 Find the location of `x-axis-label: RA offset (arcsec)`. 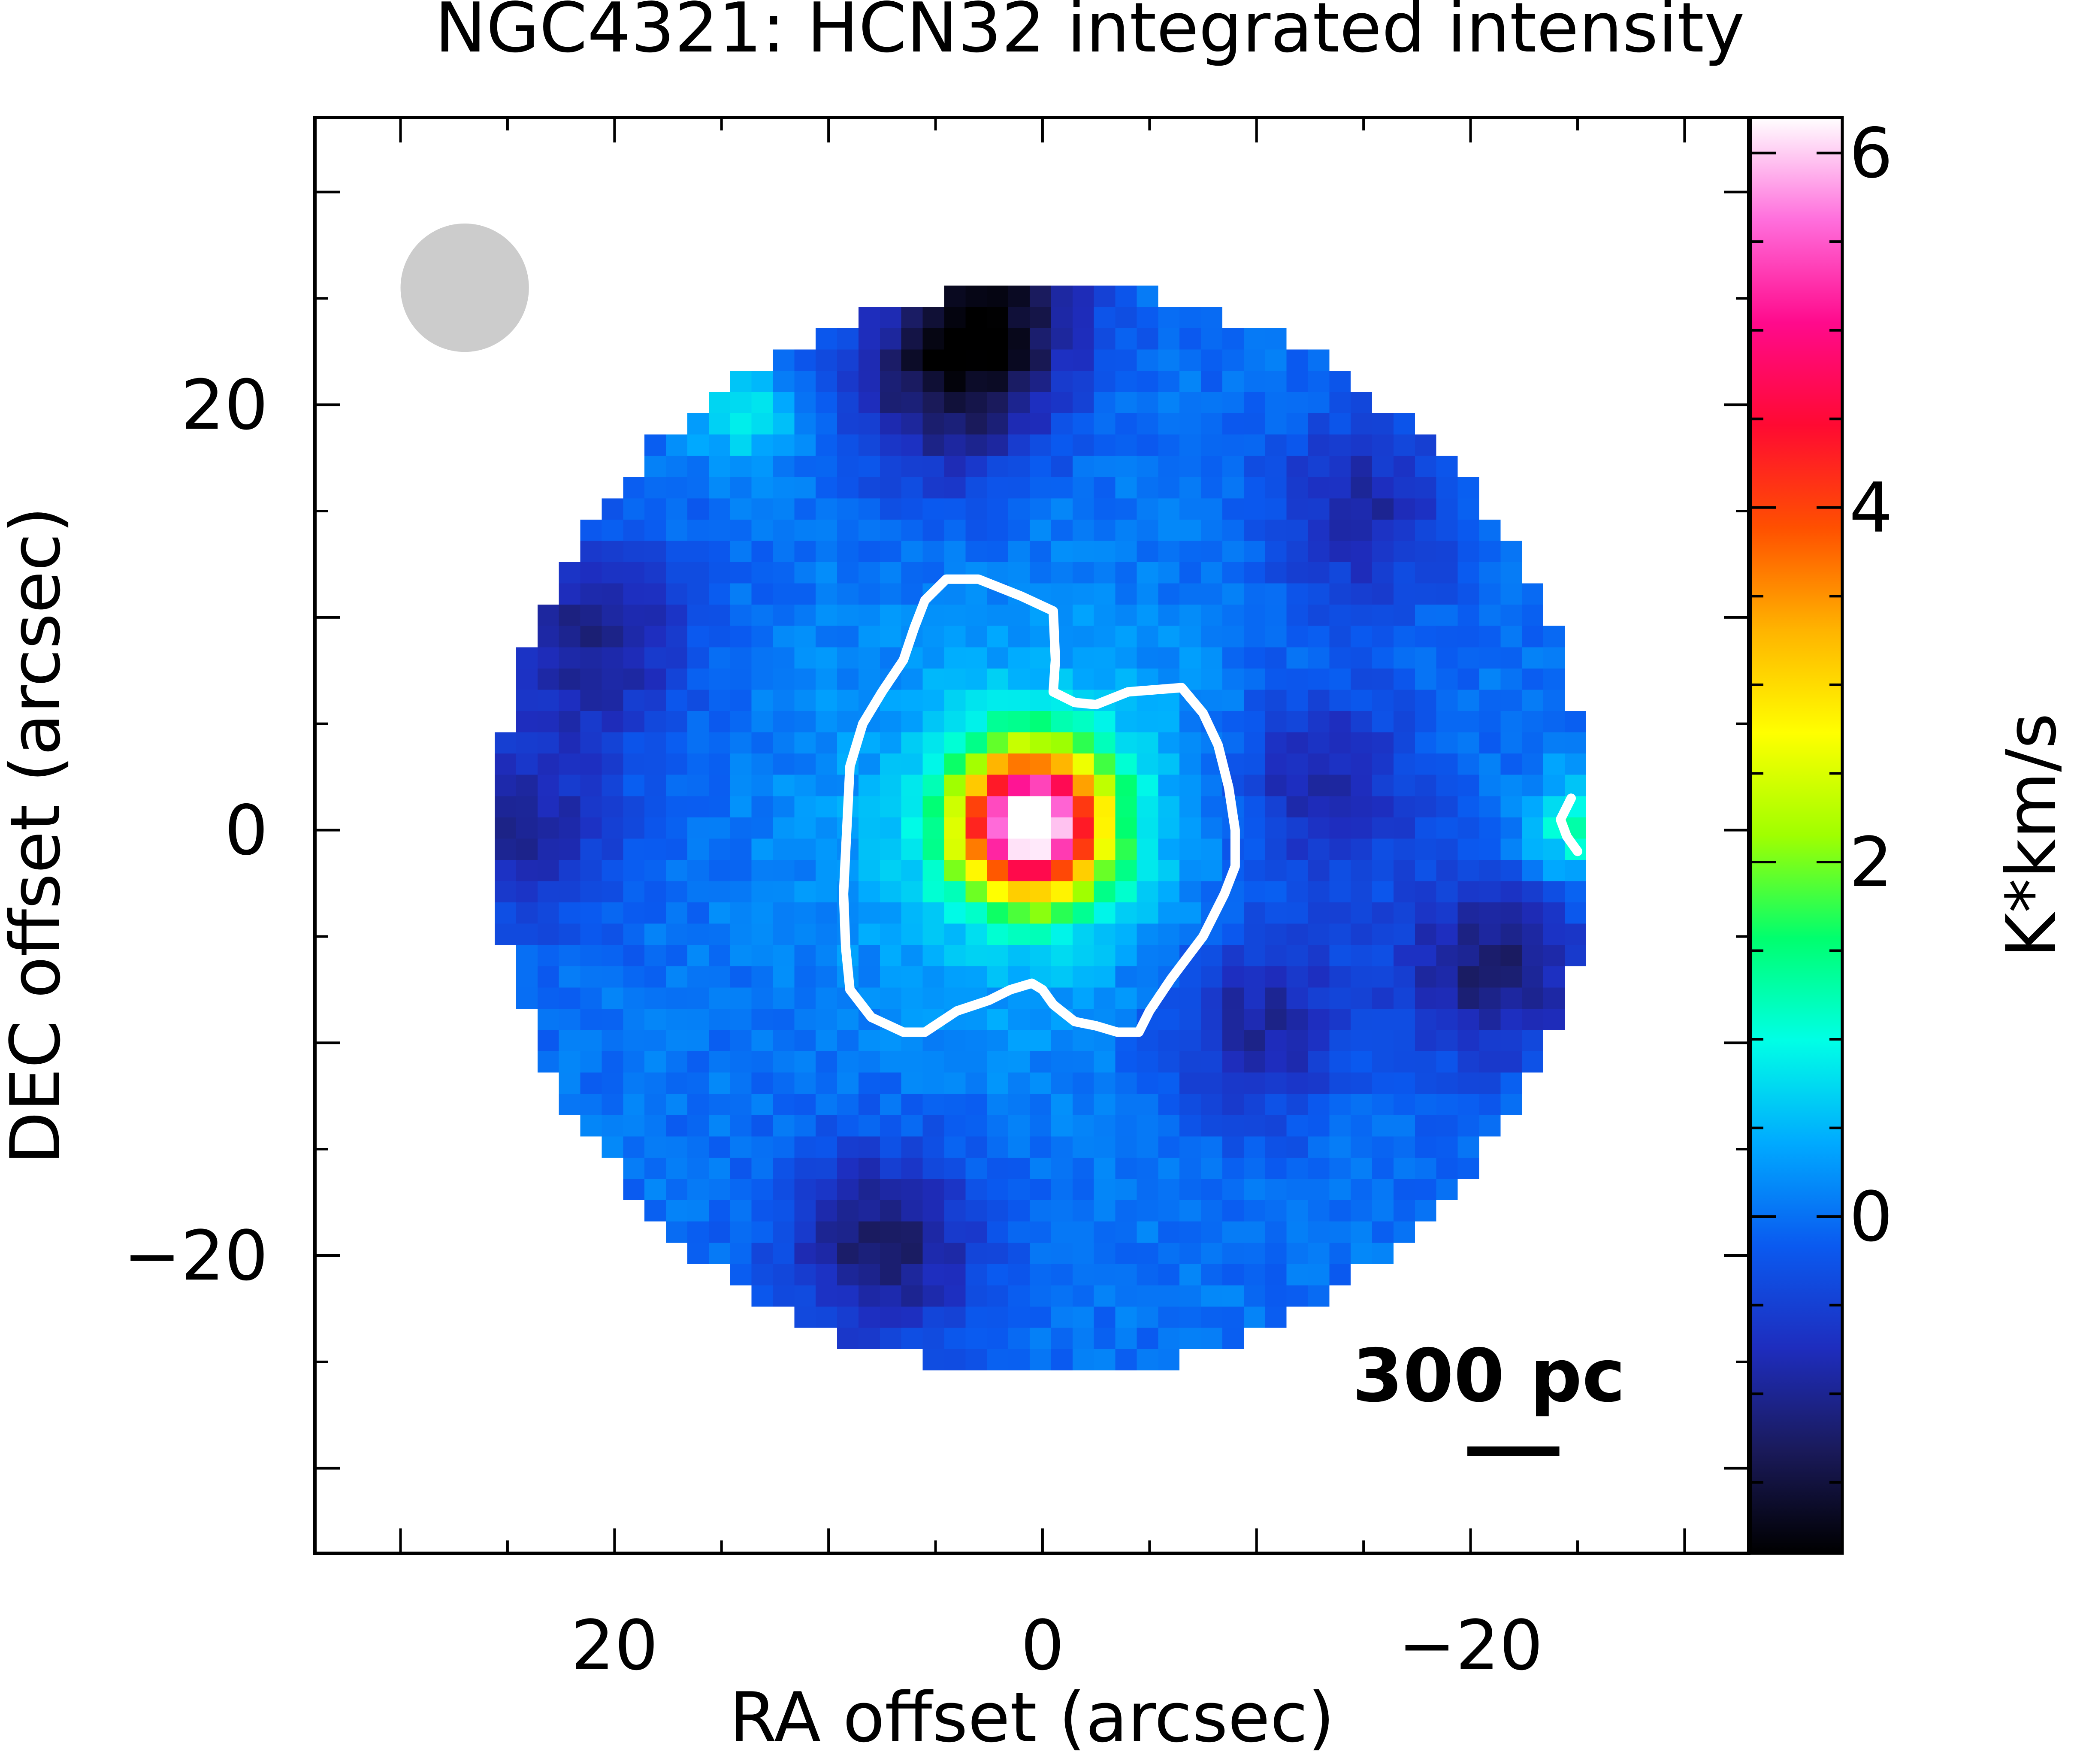

x-axis-label: RA offset (arcsec) is located at coordinates (1031, 1717).